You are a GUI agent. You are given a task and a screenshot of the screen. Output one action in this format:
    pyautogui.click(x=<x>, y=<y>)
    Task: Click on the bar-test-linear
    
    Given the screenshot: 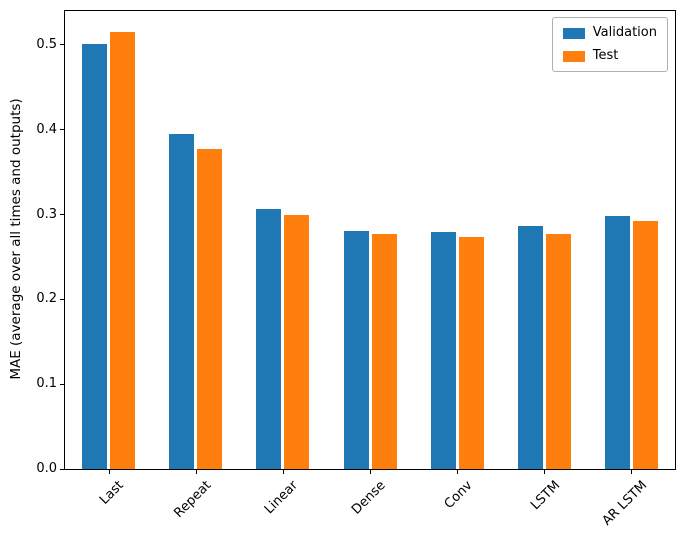 What is the action you would take?
    pyautogui.click(x=297, y=342)
    